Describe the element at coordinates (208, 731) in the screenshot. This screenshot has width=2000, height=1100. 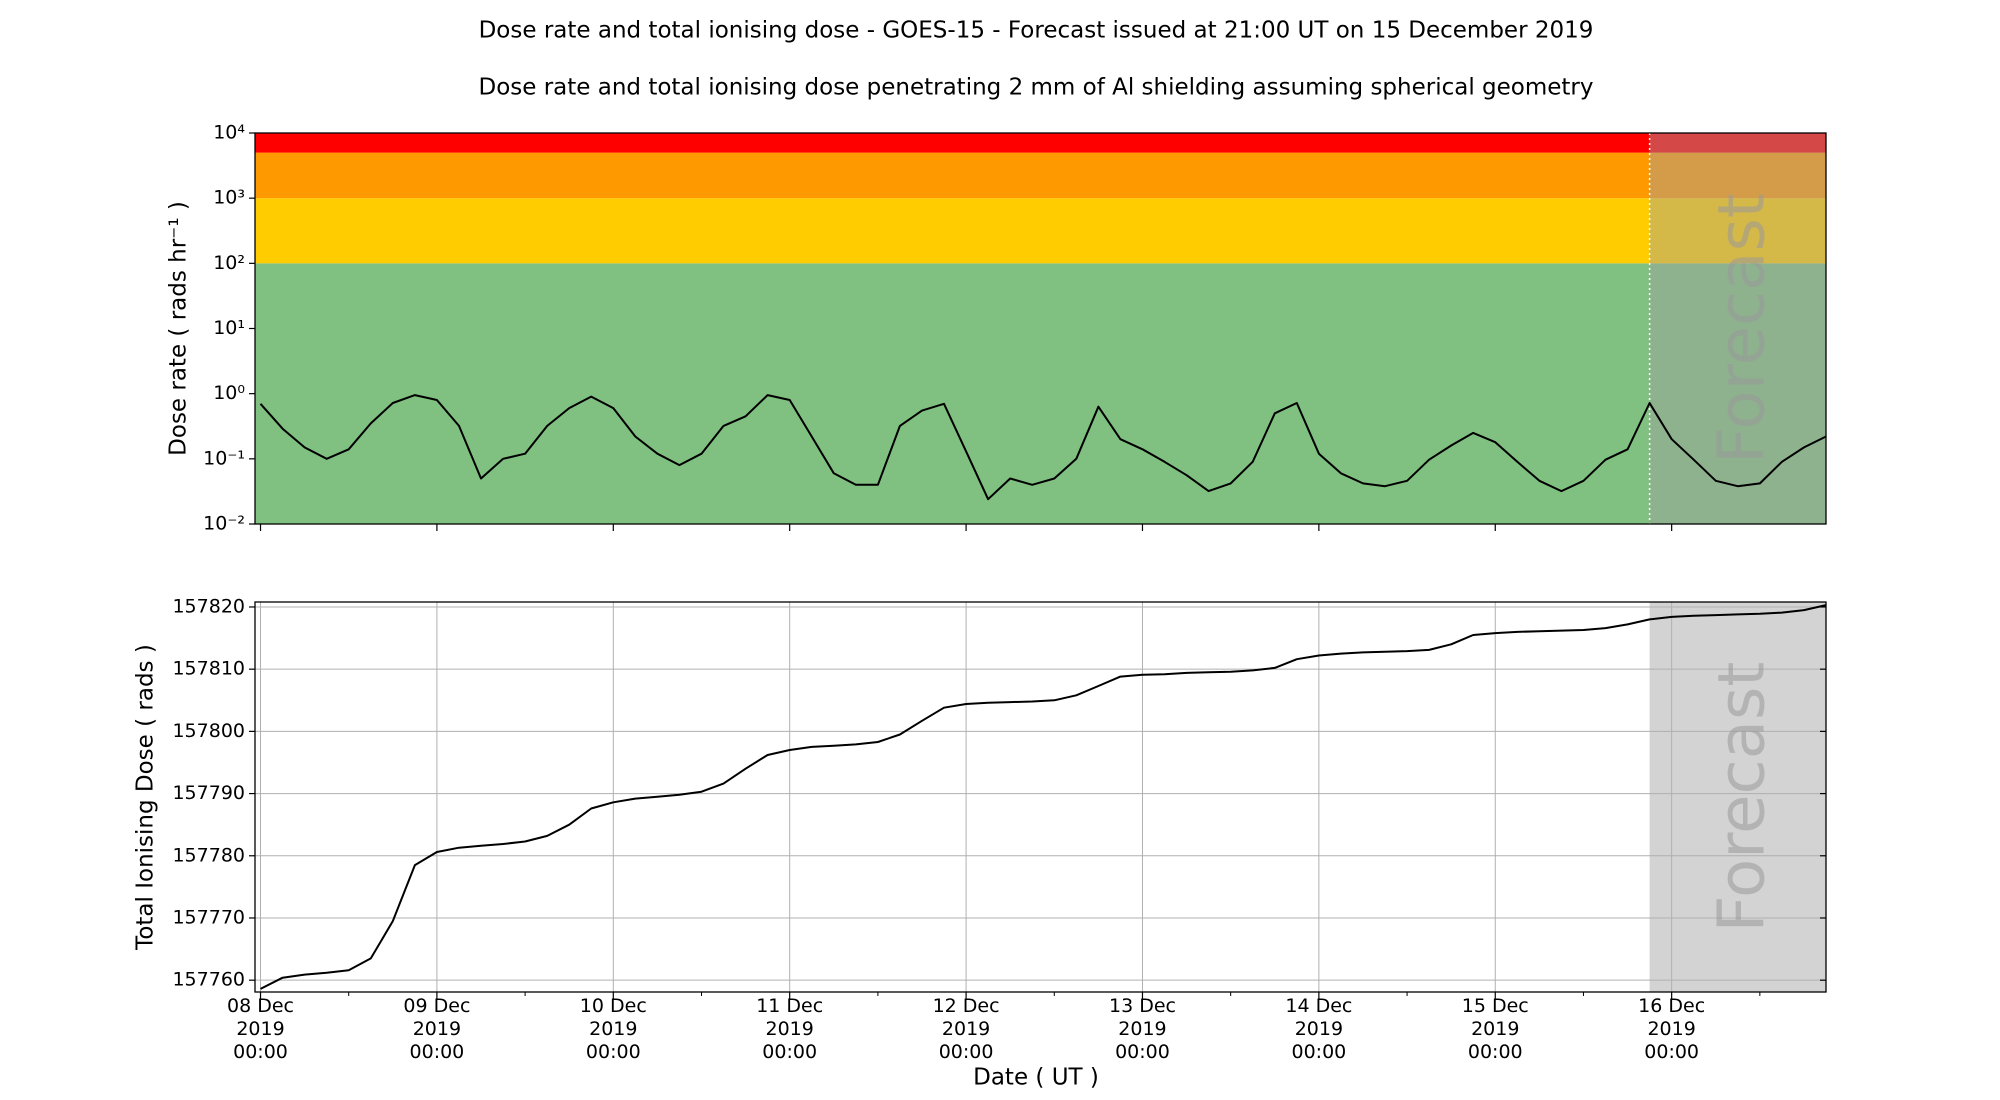
I see `y-tick-label: 157800` at that location.